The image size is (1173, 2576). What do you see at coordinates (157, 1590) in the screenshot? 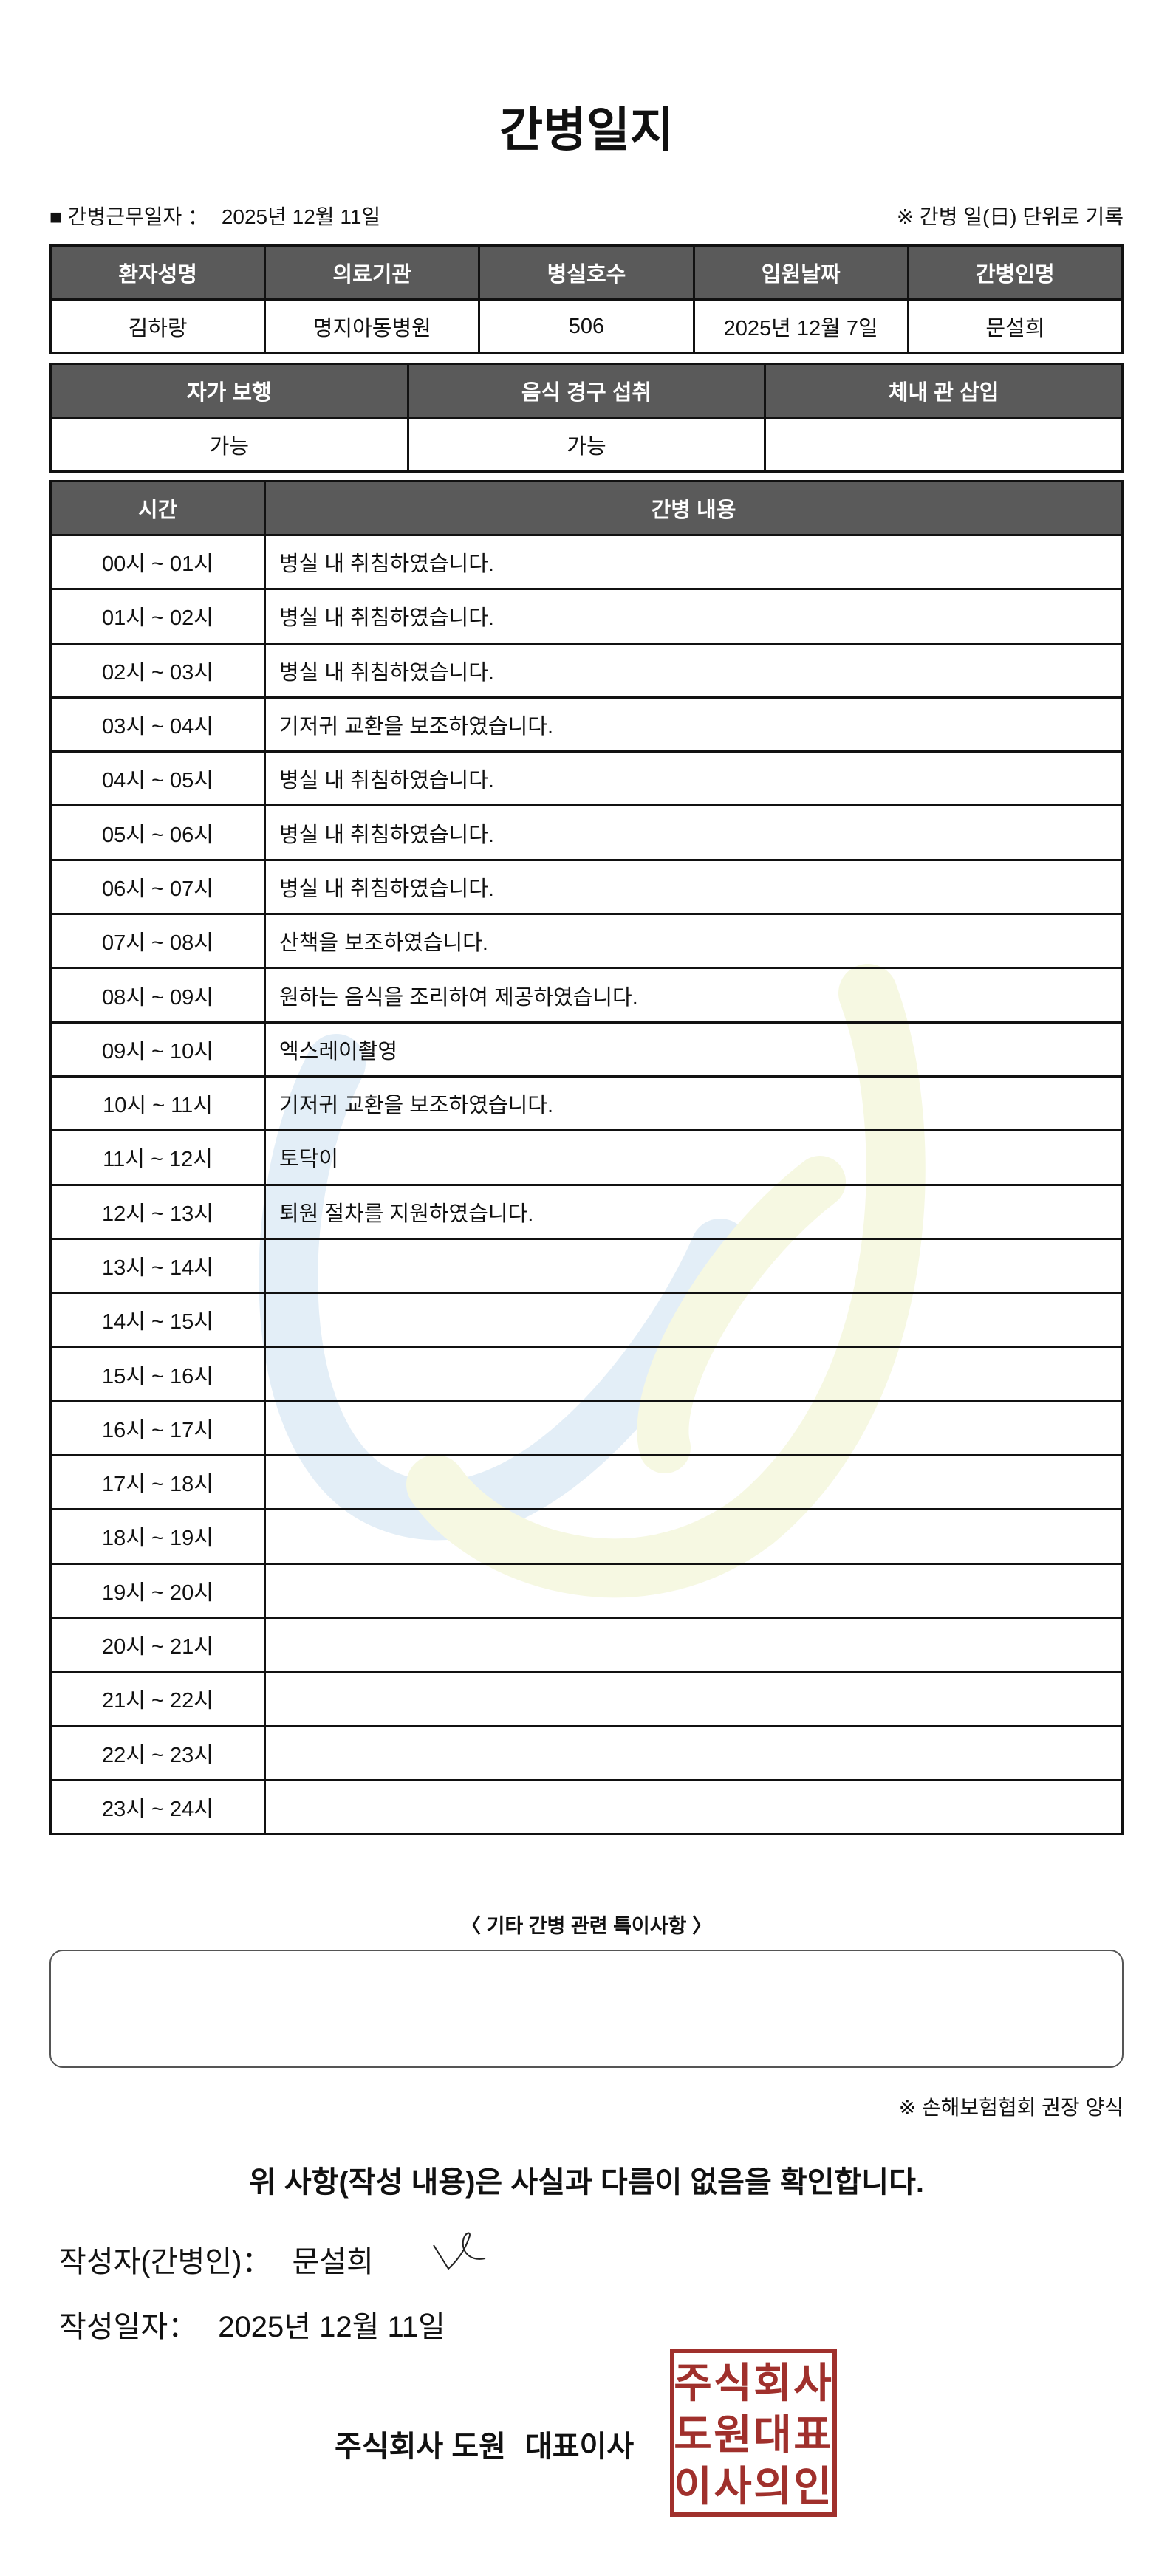
I see `time-slot: 19시 ~ 20시` at bounding box center [157, 1590].